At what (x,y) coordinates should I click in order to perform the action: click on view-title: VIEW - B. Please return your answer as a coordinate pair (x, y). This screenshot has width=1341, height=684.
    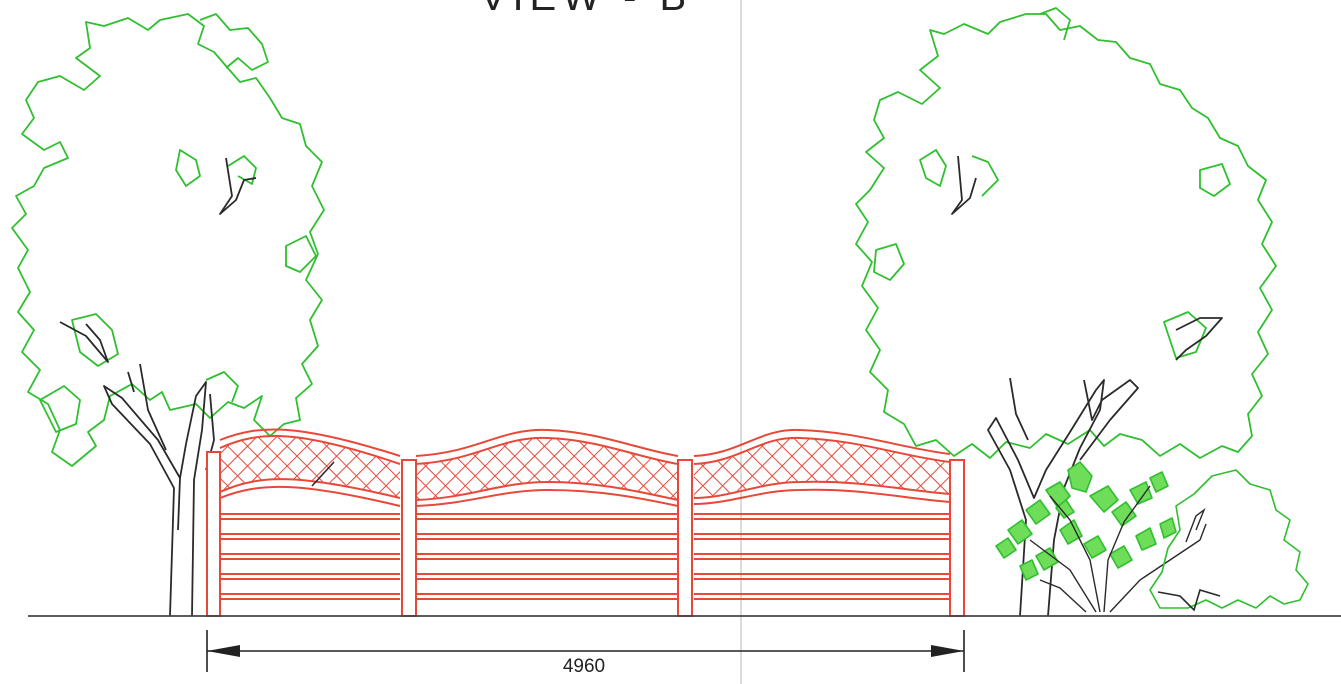
    Looking at the image, I should click on (586, 9).